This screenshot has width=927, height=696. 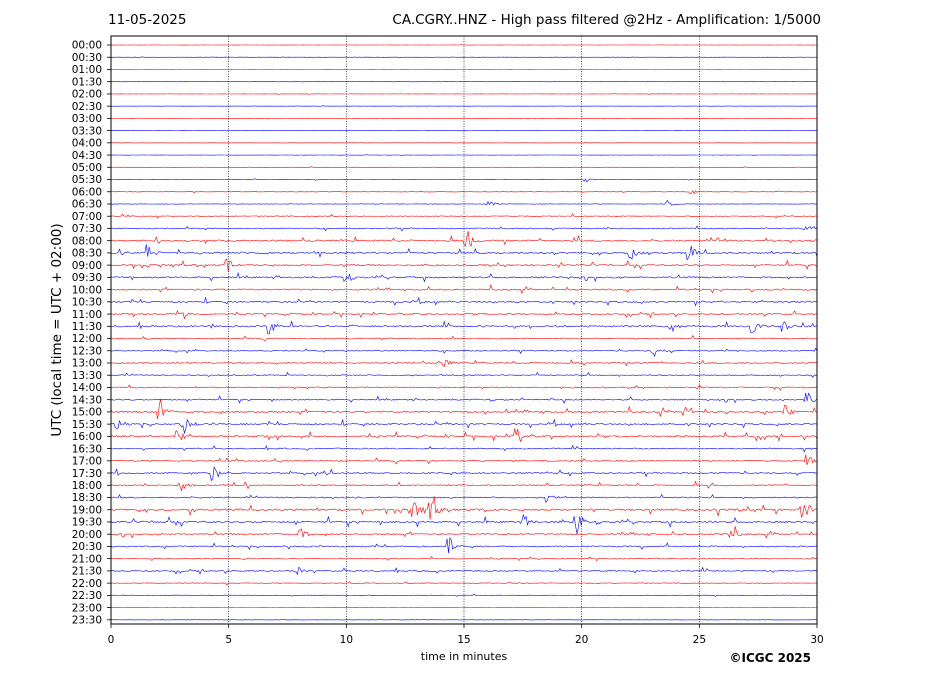 I want to click on row-label: 15:30, so click(x=87, y=425).